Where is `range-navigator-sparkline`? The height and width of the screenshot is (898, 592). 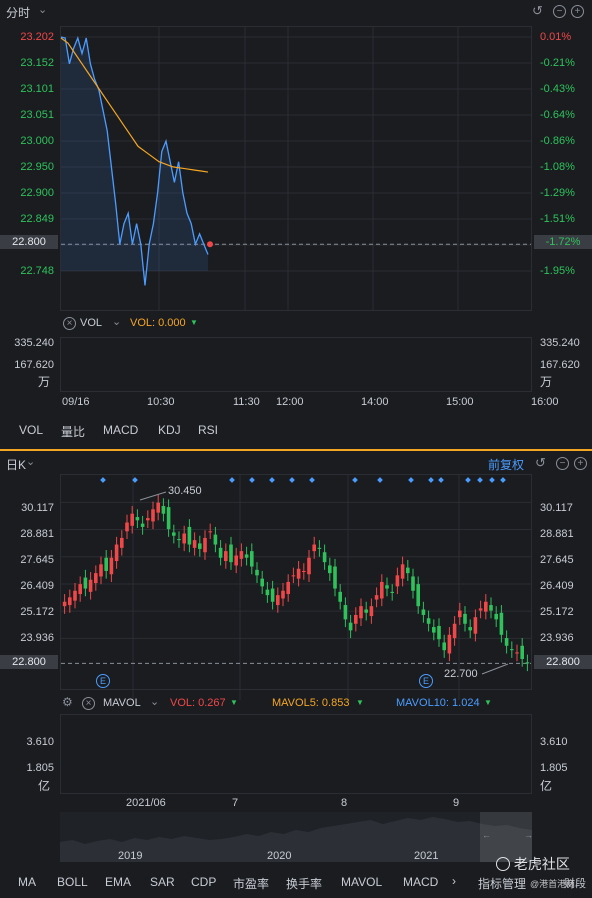
range-navigator-sparkline is located at coordinates (296, 839).